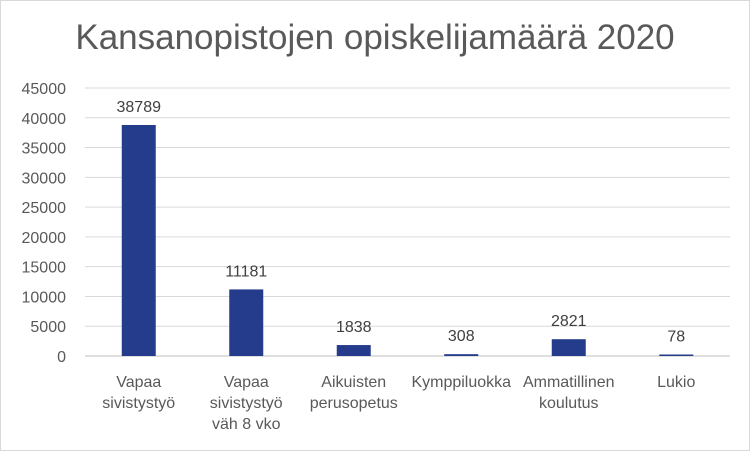  I want to click on category-label: Ammatillinen koulutus, so click(569, 393).